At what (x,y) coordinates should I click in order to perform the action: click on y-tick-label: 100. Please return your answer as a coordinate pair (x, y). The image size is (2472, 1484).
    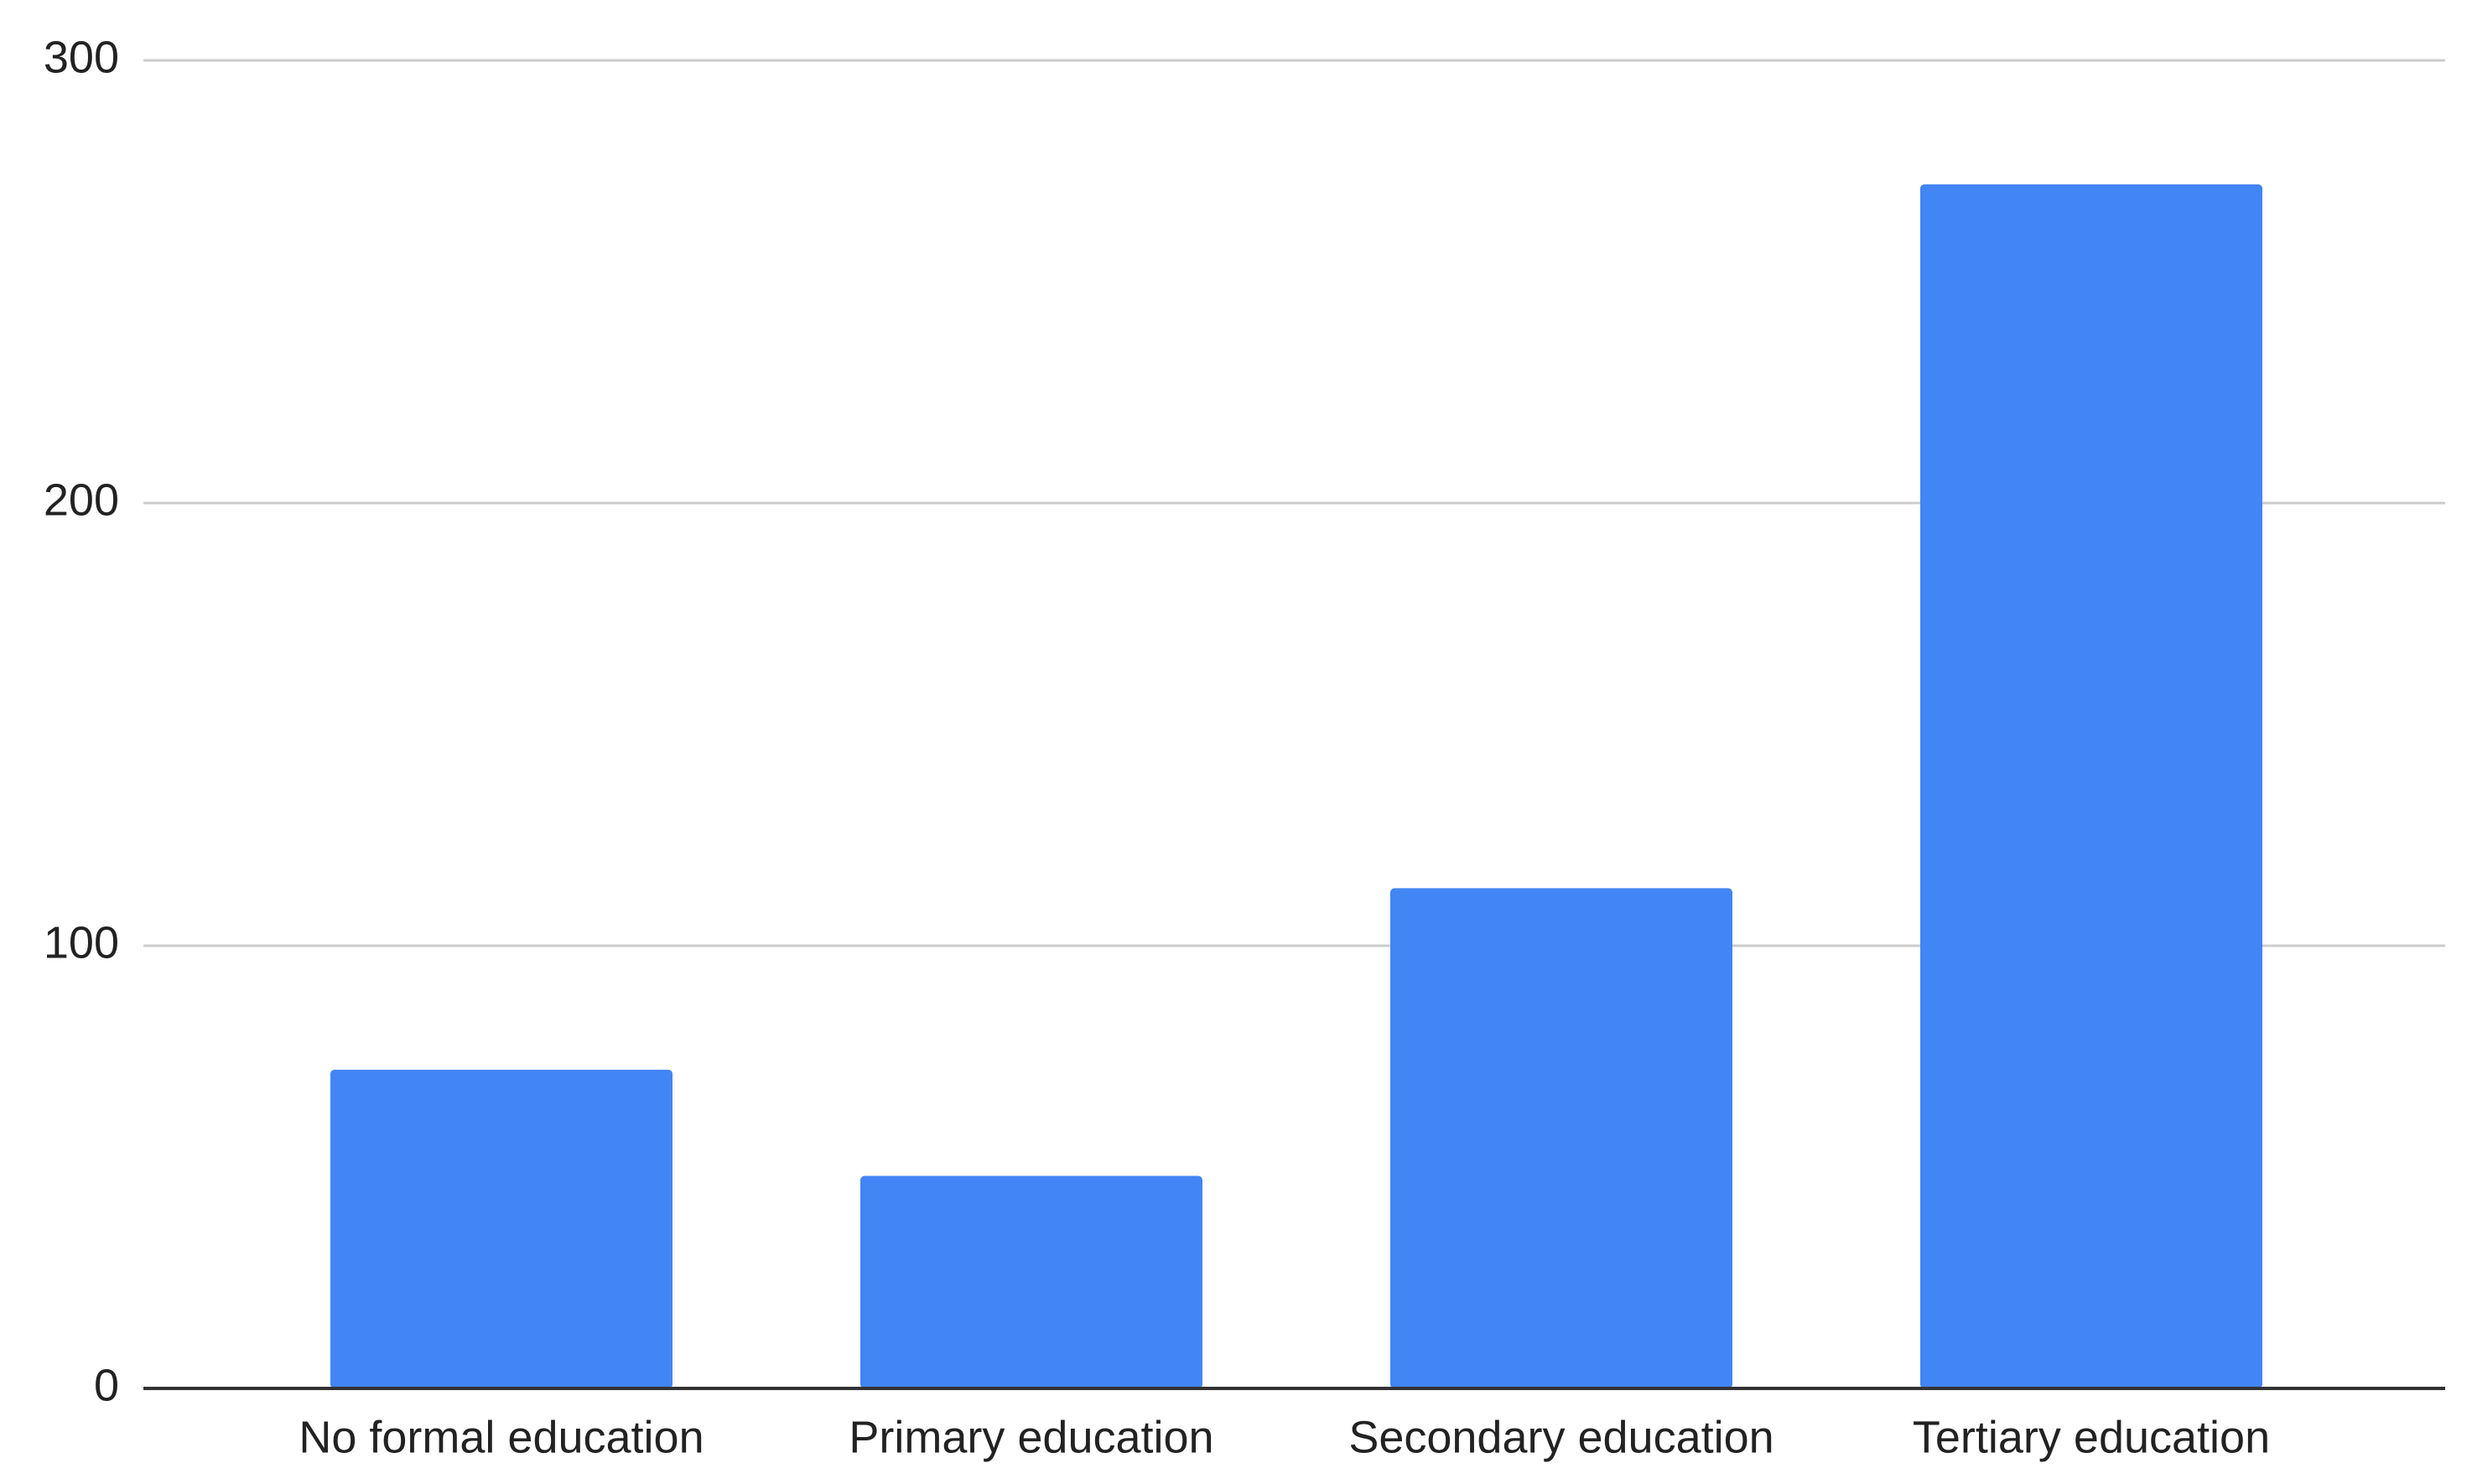
    Looking at the image, I should click on (81, 942).